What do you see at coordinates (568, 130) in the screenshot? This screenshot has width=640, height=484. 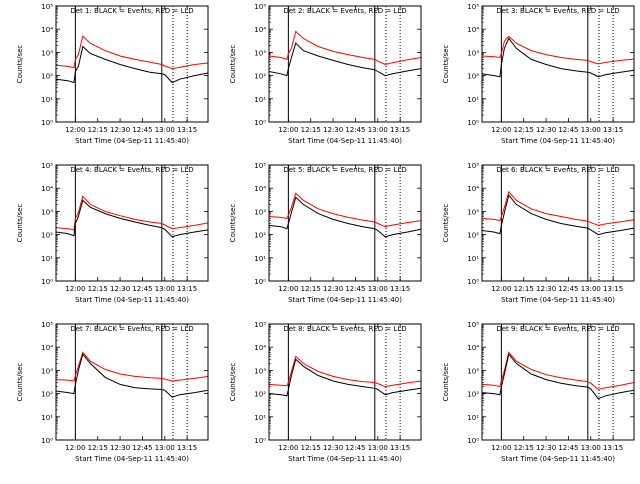 I see `chart-3-xtick-label: 12:45` at bounding box center [568, 130].